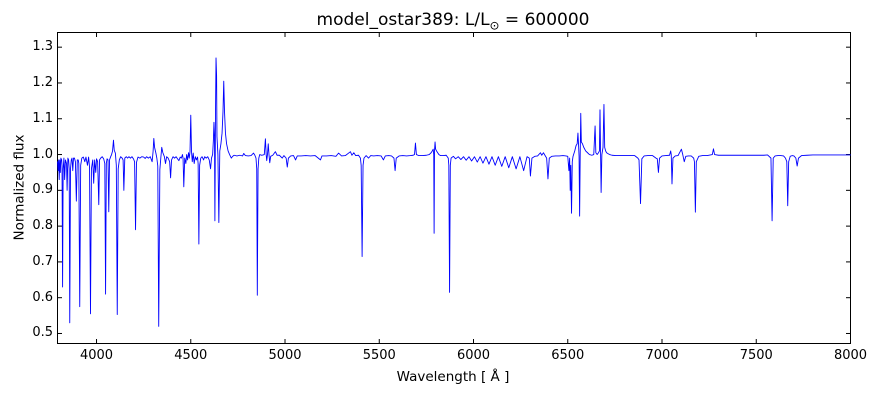  I want to click on x-tick-label: 7000, so click(662, 355).